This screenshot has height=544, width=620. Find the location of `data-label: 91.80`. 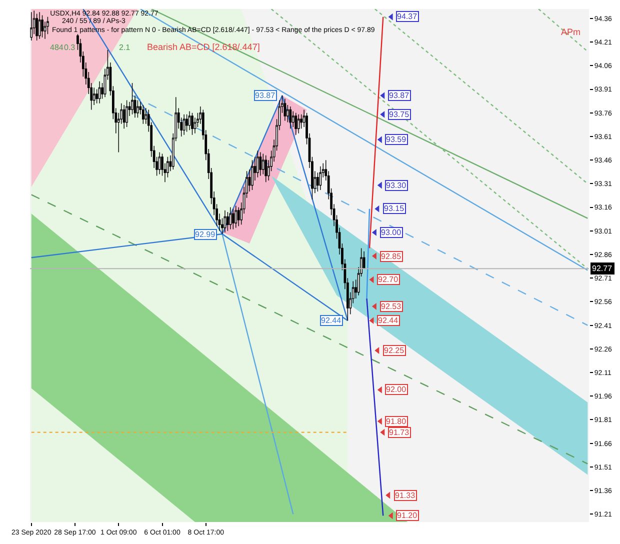

data-label: 91.80 is located at coordinates (396, 421).